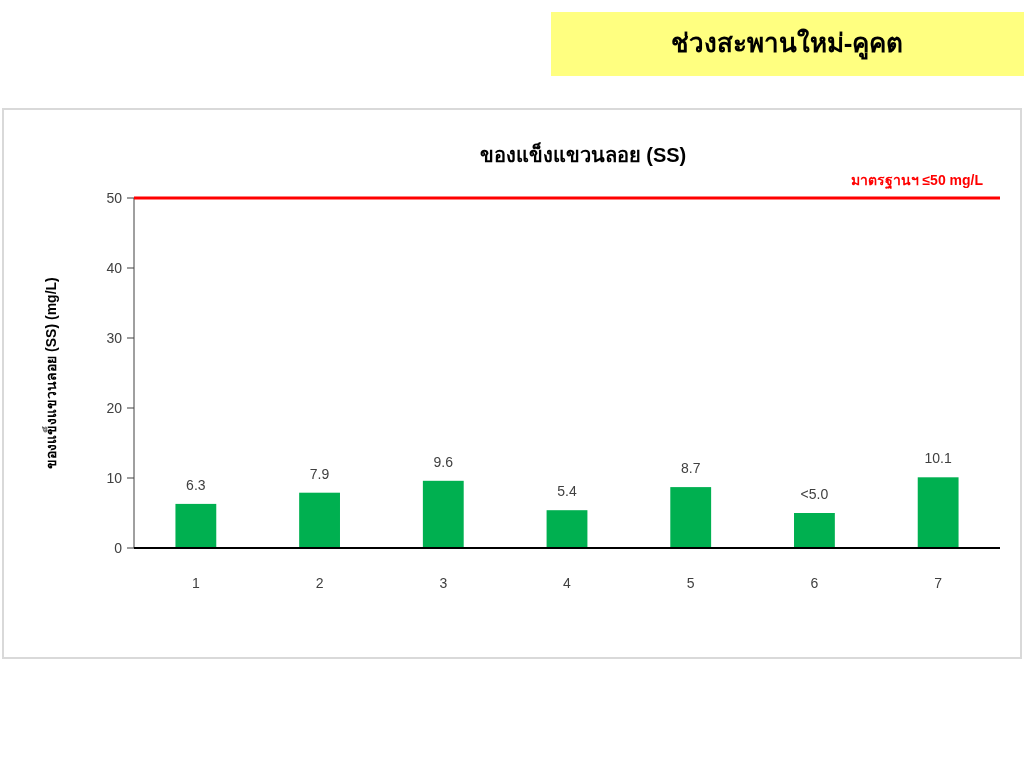  What do you see at coordinates (443, 461) in the screenshot?
I see `data-label: 9.6` at bounding box center [443, 461].